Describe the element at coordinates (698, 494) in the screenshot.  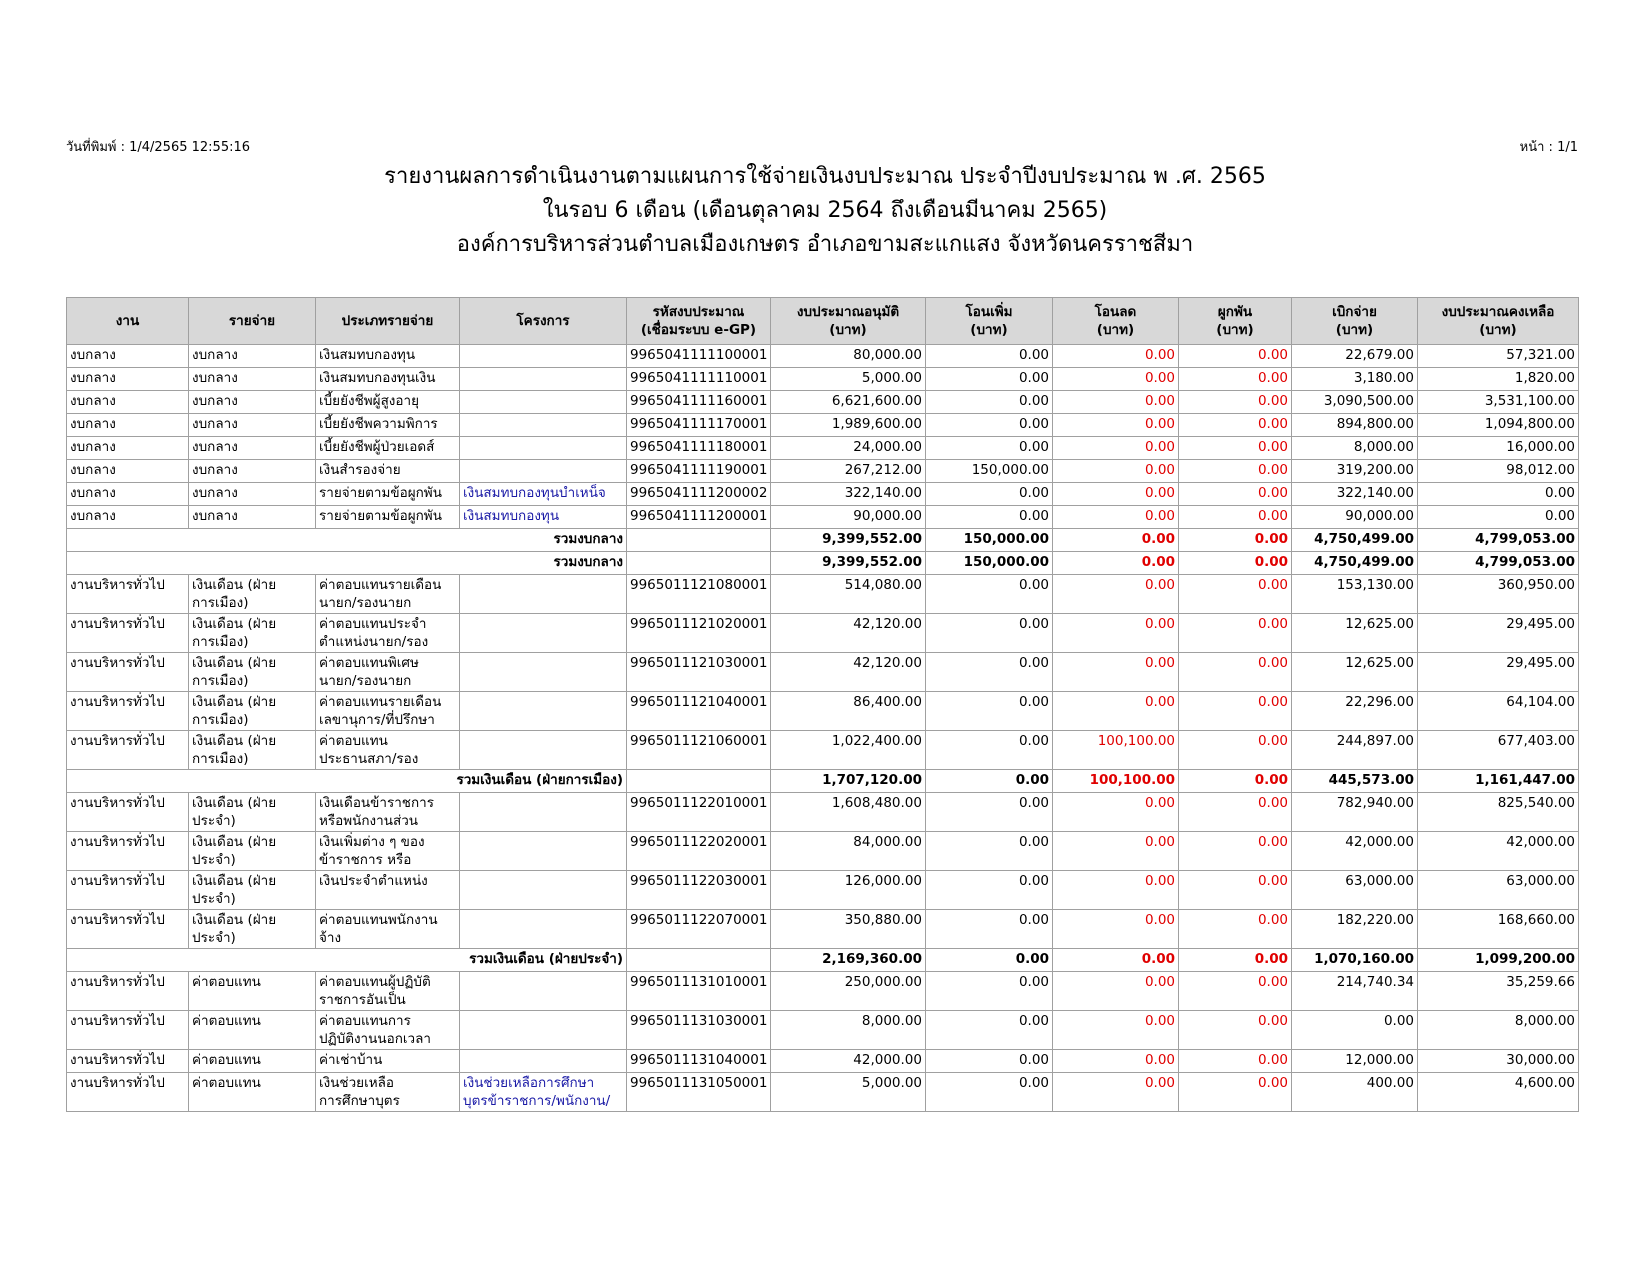
I see `cell: 9965041111200002` at that location.